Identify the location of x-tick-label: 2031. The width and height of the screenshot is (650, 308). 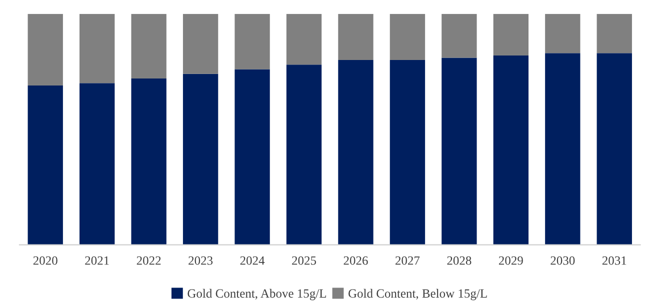
(614, 260).